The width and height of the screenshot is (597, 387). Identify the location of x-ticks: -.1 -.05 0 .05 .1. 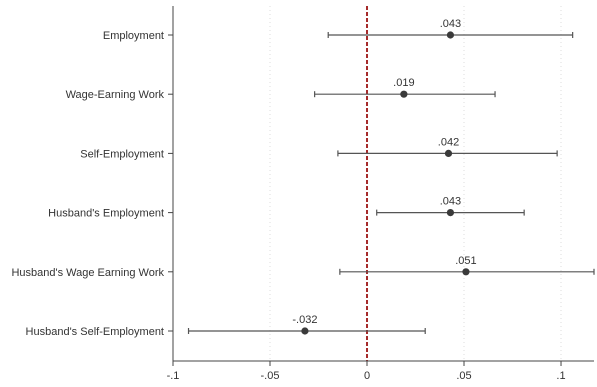
(366, 371).